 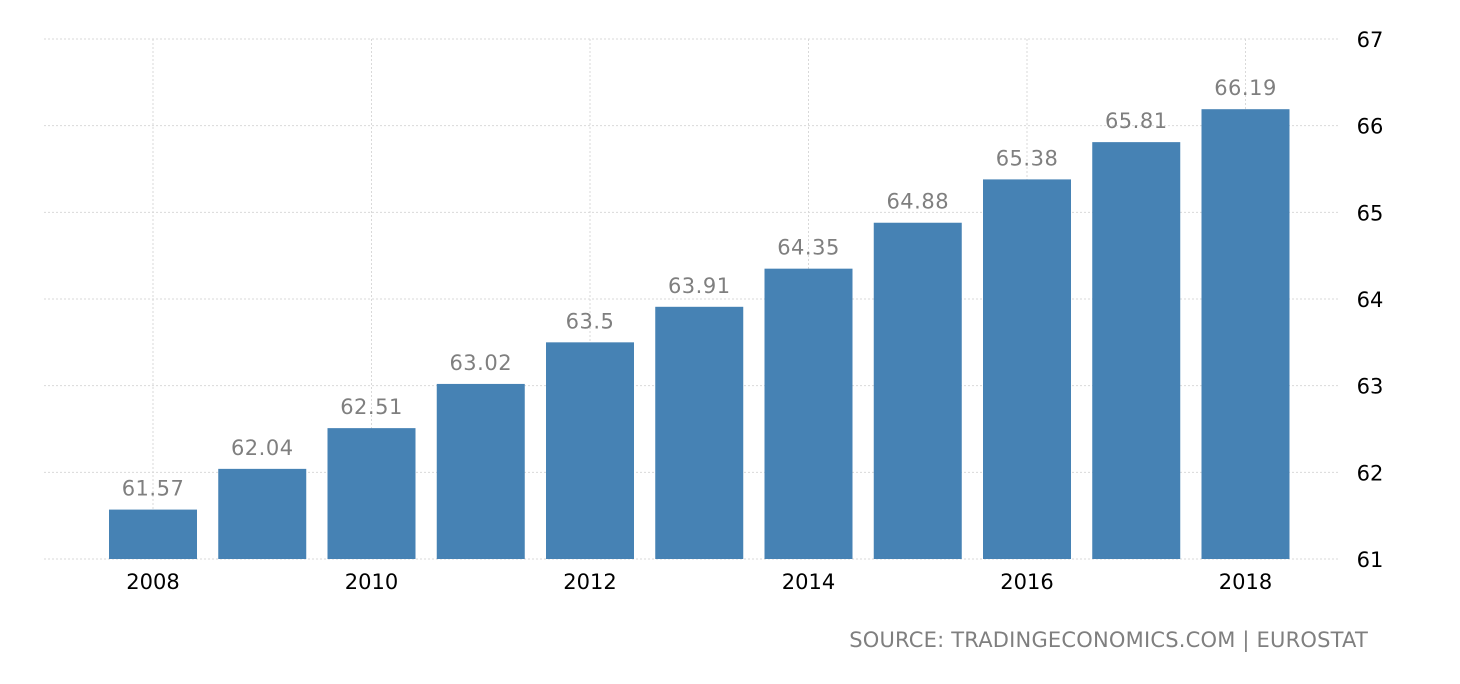 I want to click on x-tick-label: 2012, so click(x=589, y=582).